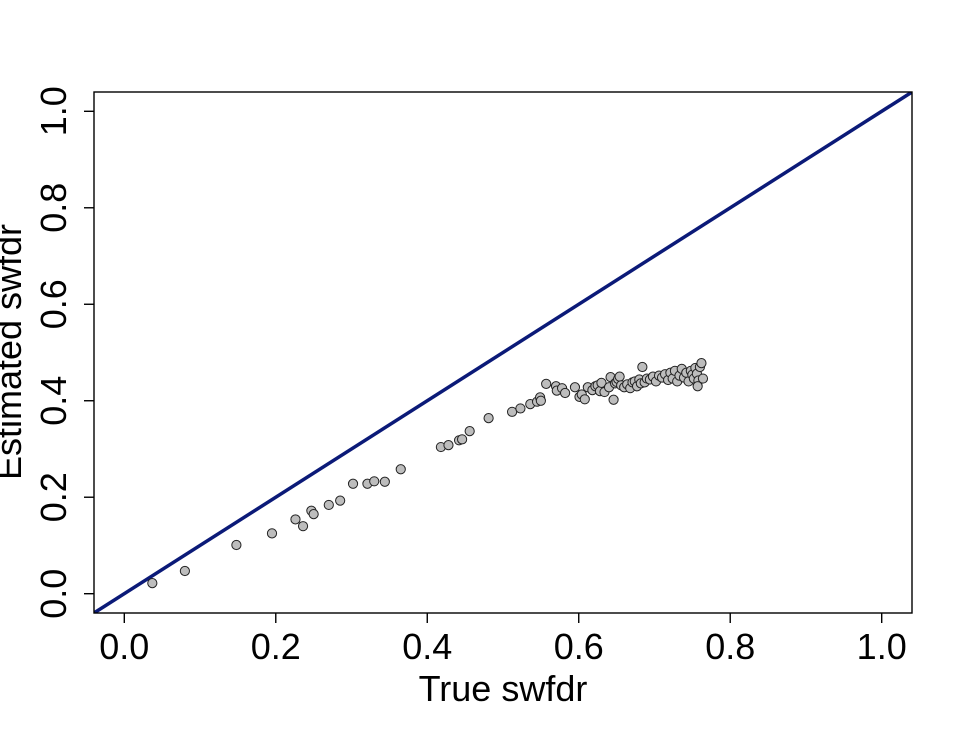 Image resolution: width=960 pixels, height=730 pixels. I want to click on y-tick-label: 0.8, so click(53, 208).